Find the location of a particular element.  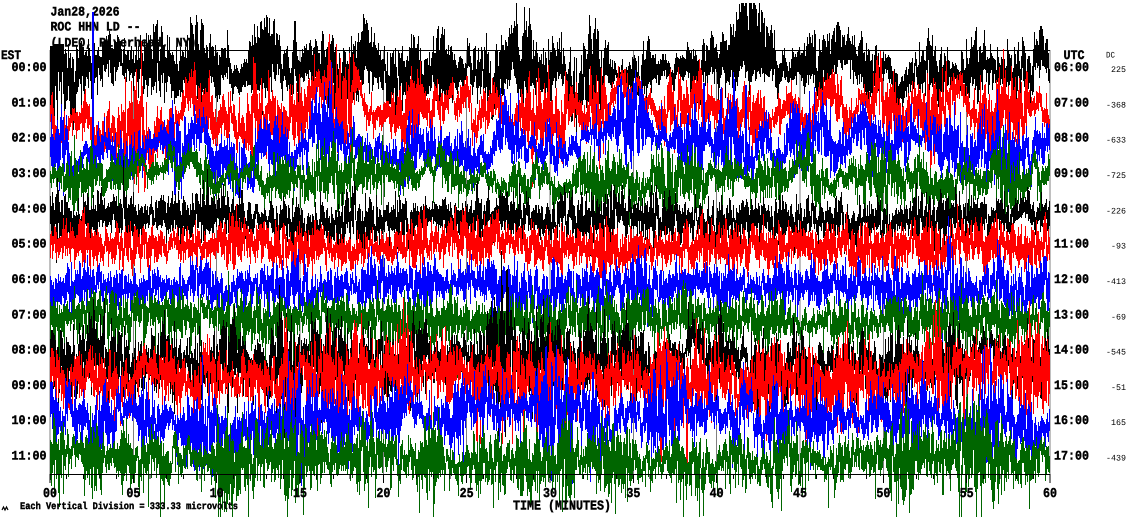

svg-text: 05:00 is located at coordinates (29, 244).